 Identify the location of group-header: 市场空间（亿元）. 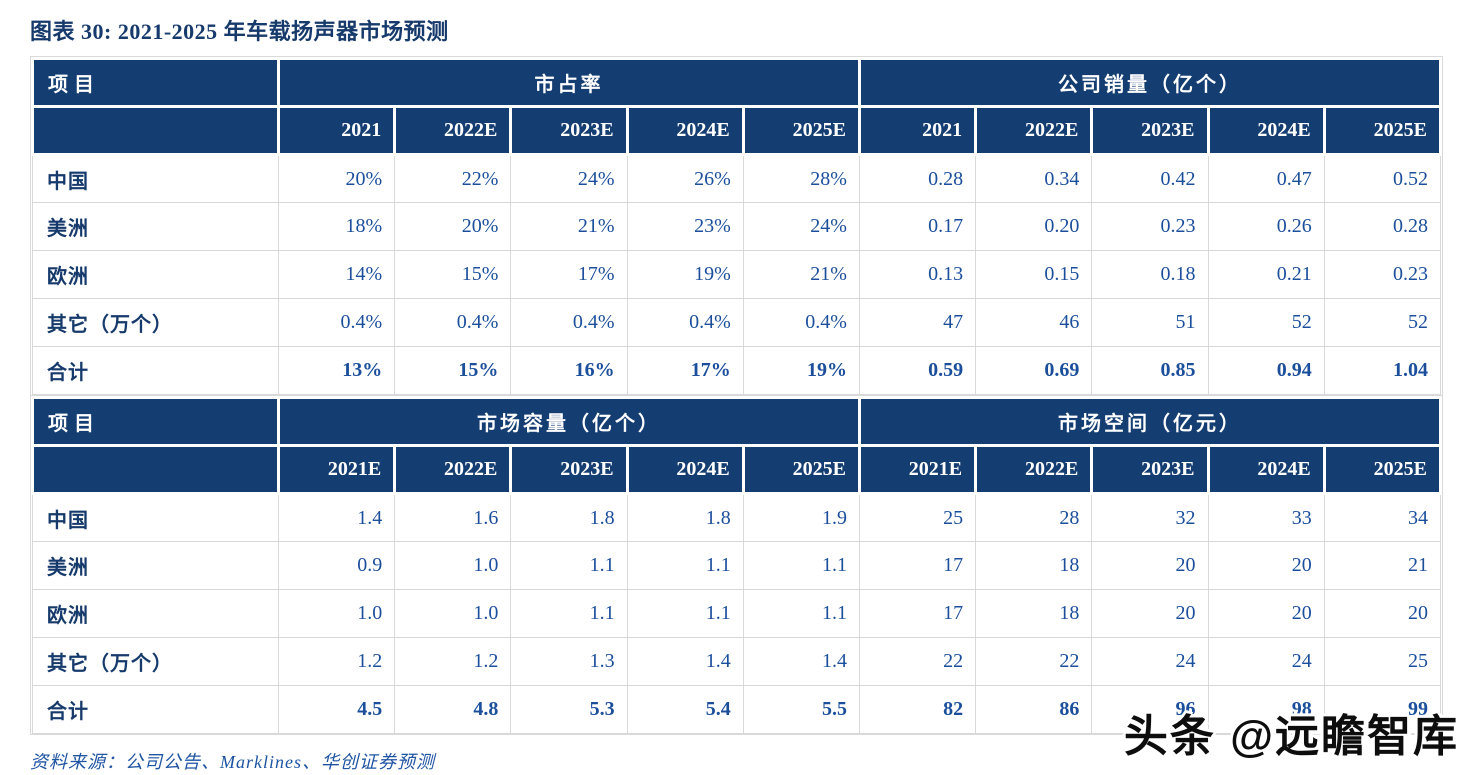
(1150, 421).